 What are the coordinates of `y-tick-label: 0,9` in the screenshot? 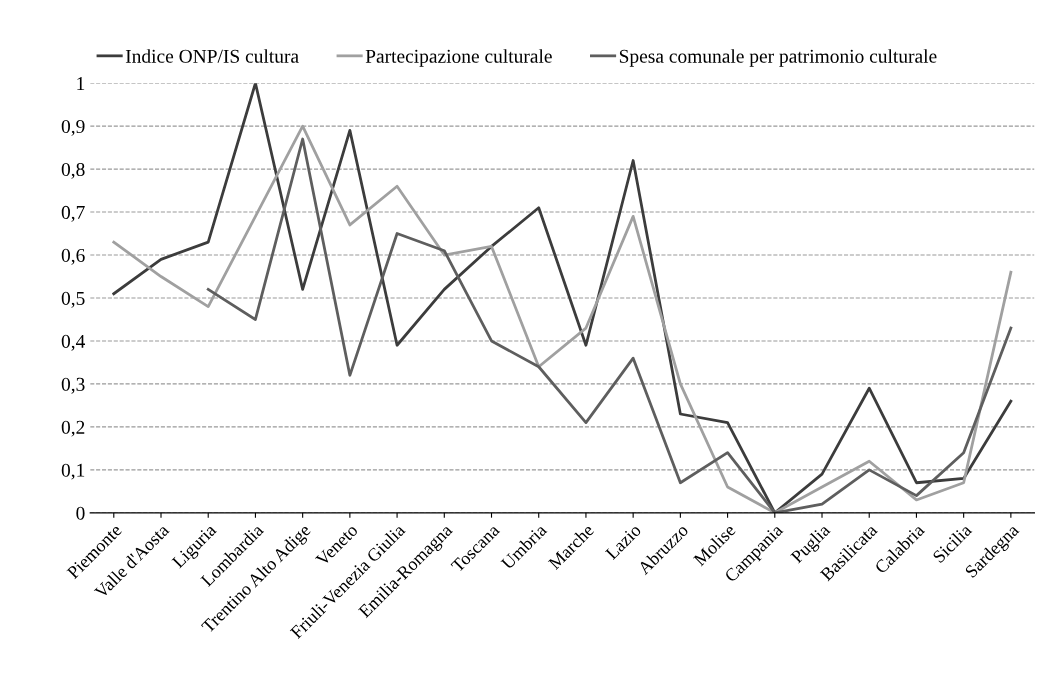 It's located at (73, 127).